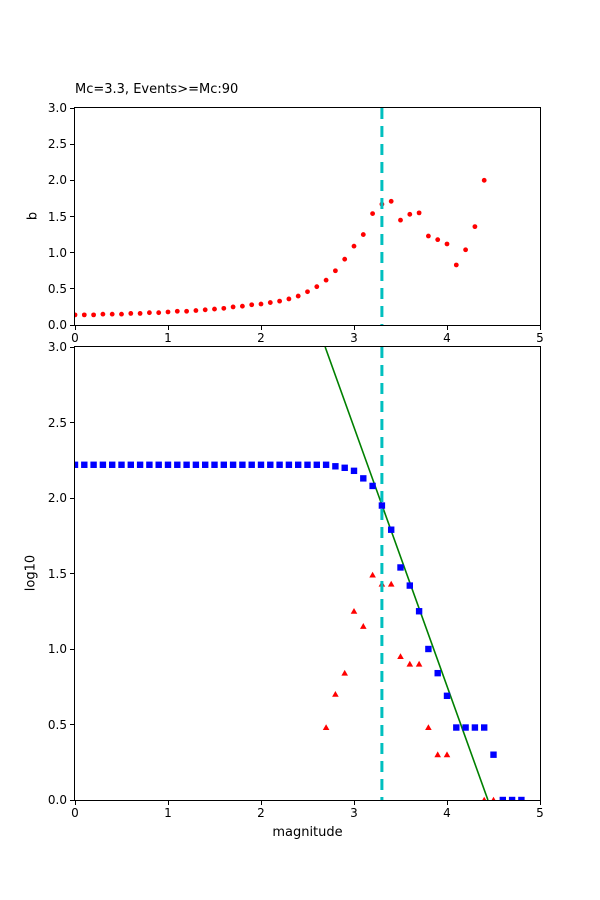  What do you see at coordinates (447, 338) in the screenshot?
I see `x-tick-label: 4` at bounding box center [447, 338].